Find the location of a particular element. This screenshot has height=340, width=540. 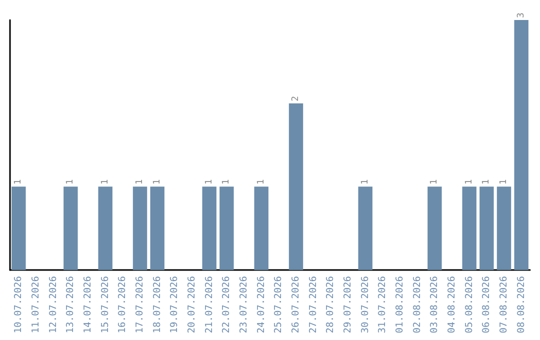

x-tick-label: 29.07.2026 is located at coordinates (348, 305).